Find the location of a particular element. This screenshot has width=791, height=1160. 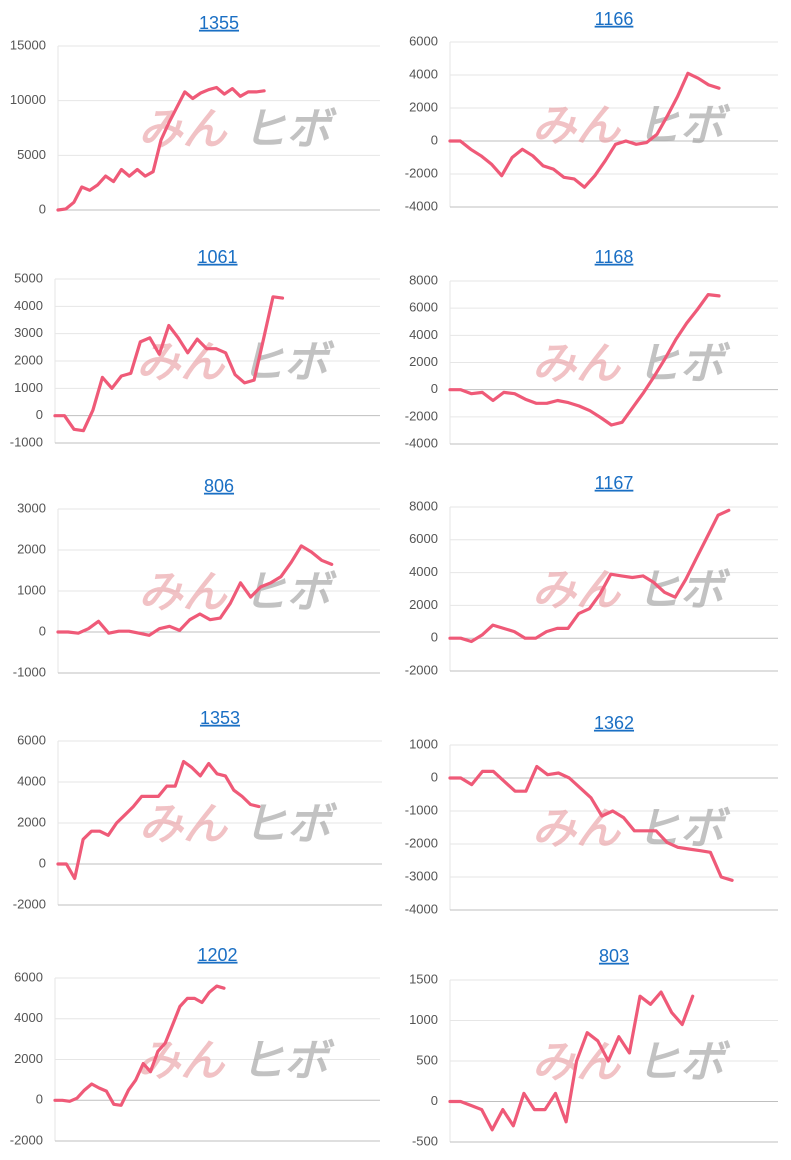

chart-1355: 1355 0 5000 10000 15000 みん ヒボ is located at coordinates (195, 114).